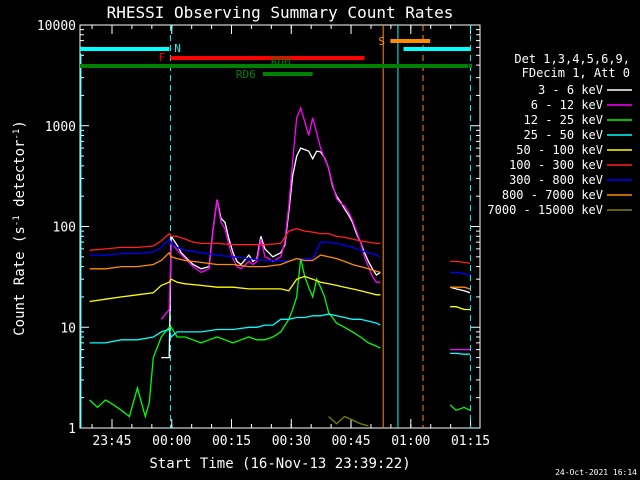 This screenshot has height=480, width=640. Describe the element at coordinates (111, 441) in the screenshot. I see `x-tick-label: 23:45` at that location.